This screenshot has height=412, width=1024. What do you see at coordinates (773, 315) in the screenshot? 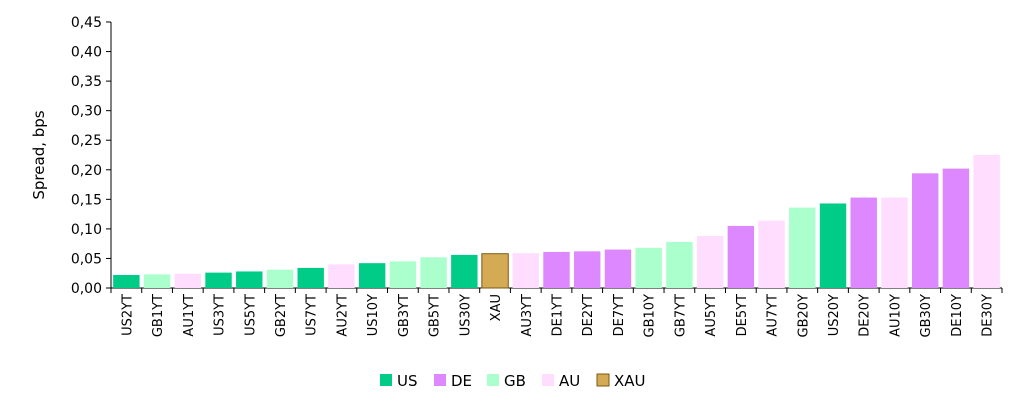
I see `x-tick-label: AU7YT` at bounding box center [773, 315].